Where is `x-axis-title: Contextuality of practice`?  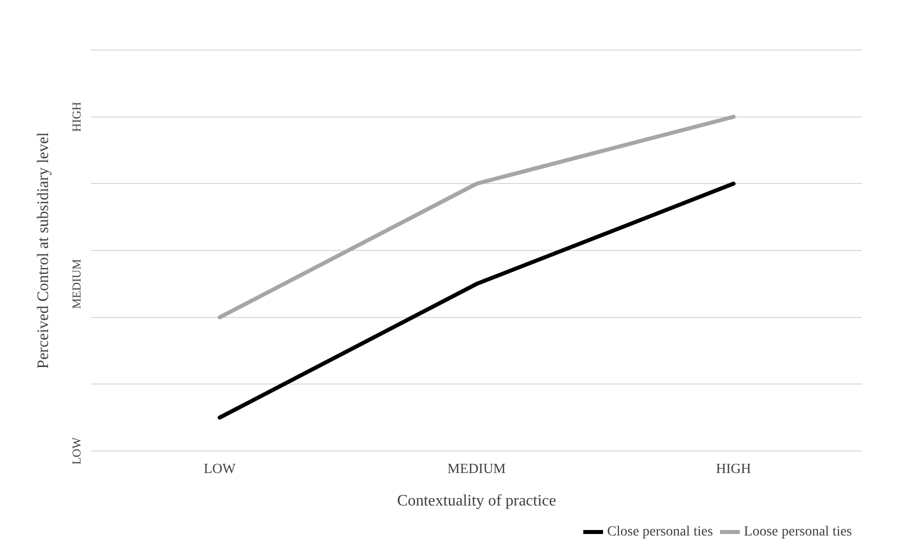 x-axis-title: Contextuality of practice is located at coordinates (476, 501).